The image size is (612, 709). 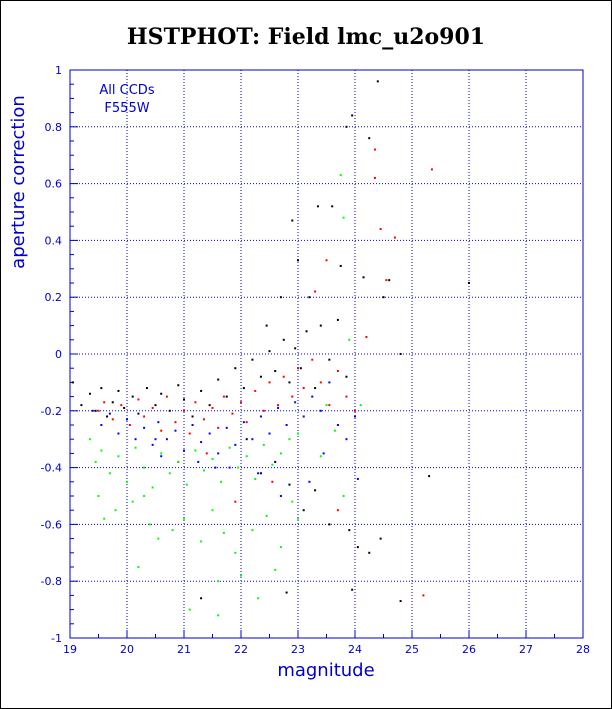 I want to click on y-tick-label: 0.4, so click(x=54, y=240).